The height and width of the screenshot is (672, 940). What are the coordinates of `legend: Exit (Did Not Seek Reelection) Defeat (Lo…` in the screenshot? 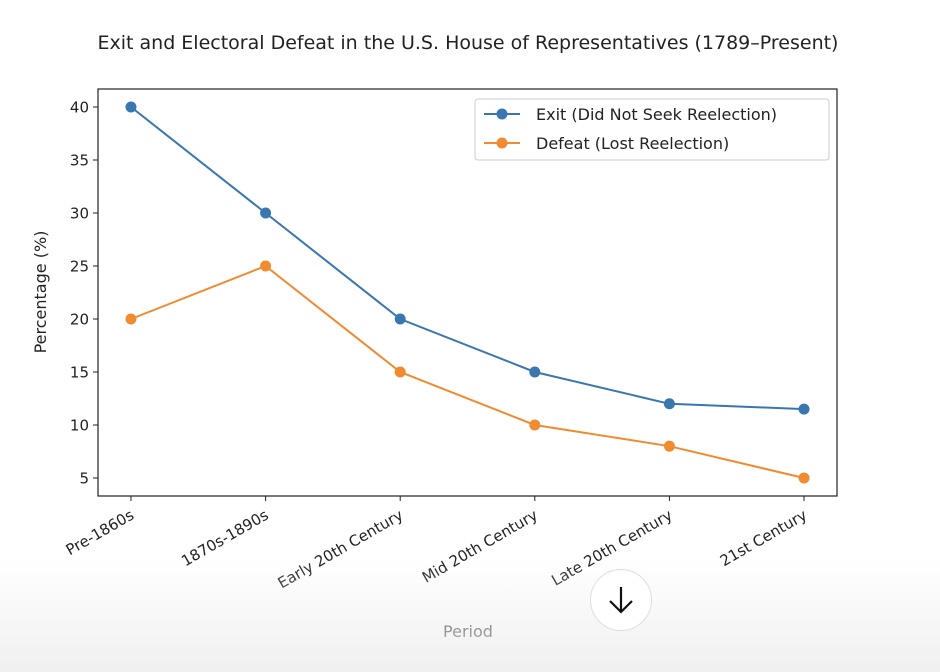 It's located at (652, 129).